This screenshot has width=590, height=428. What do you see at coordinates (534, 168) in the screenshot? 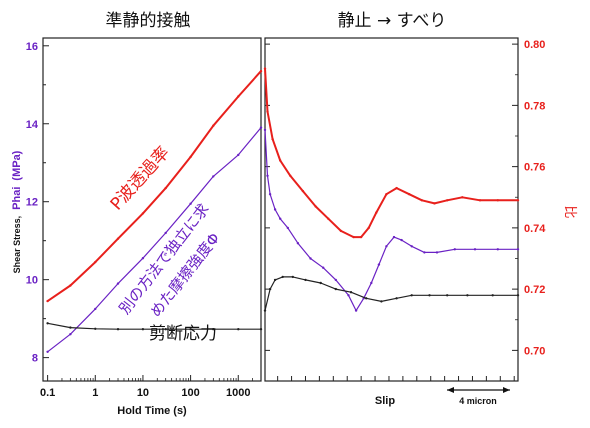
I see `right-y-tick-label: 0.76` at bounding box center [534, 168].